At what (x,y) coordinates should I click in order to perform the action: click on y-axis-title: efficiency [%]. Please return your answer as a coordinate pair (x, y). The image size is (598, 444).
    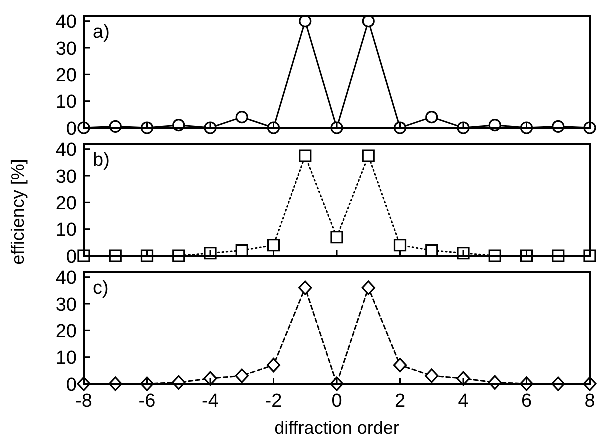
    Looking at the image, I should click on (18, 212).